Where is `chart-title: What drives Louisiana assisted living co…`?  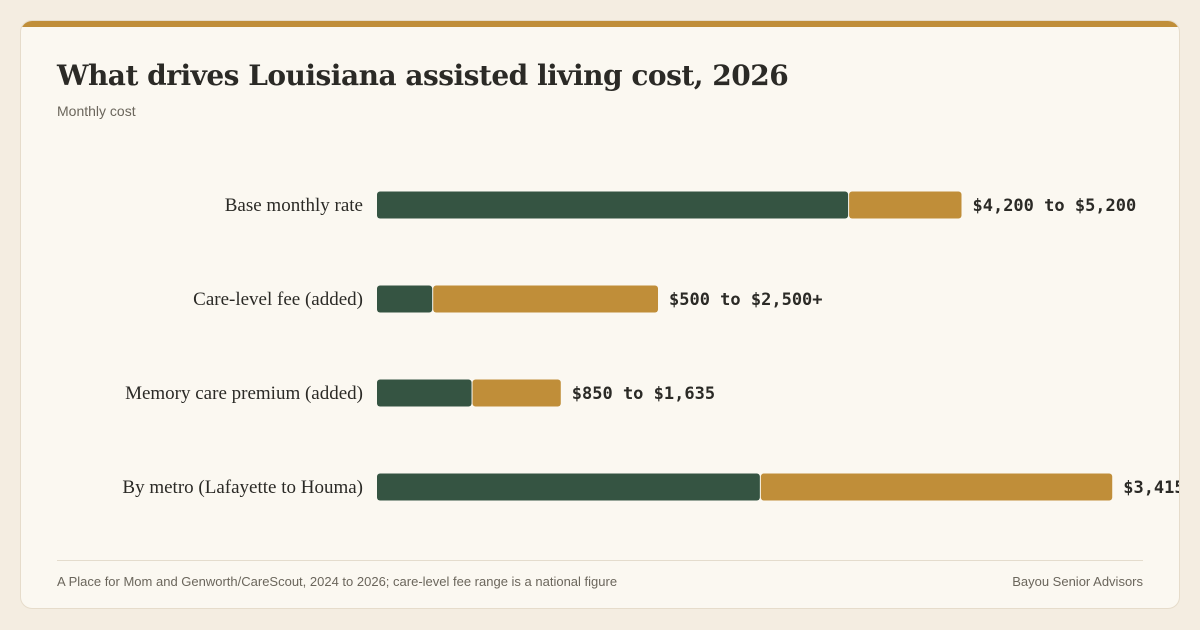
chart-title: What drives Louisiana assisted living co… is located at coordinates (423, 75).